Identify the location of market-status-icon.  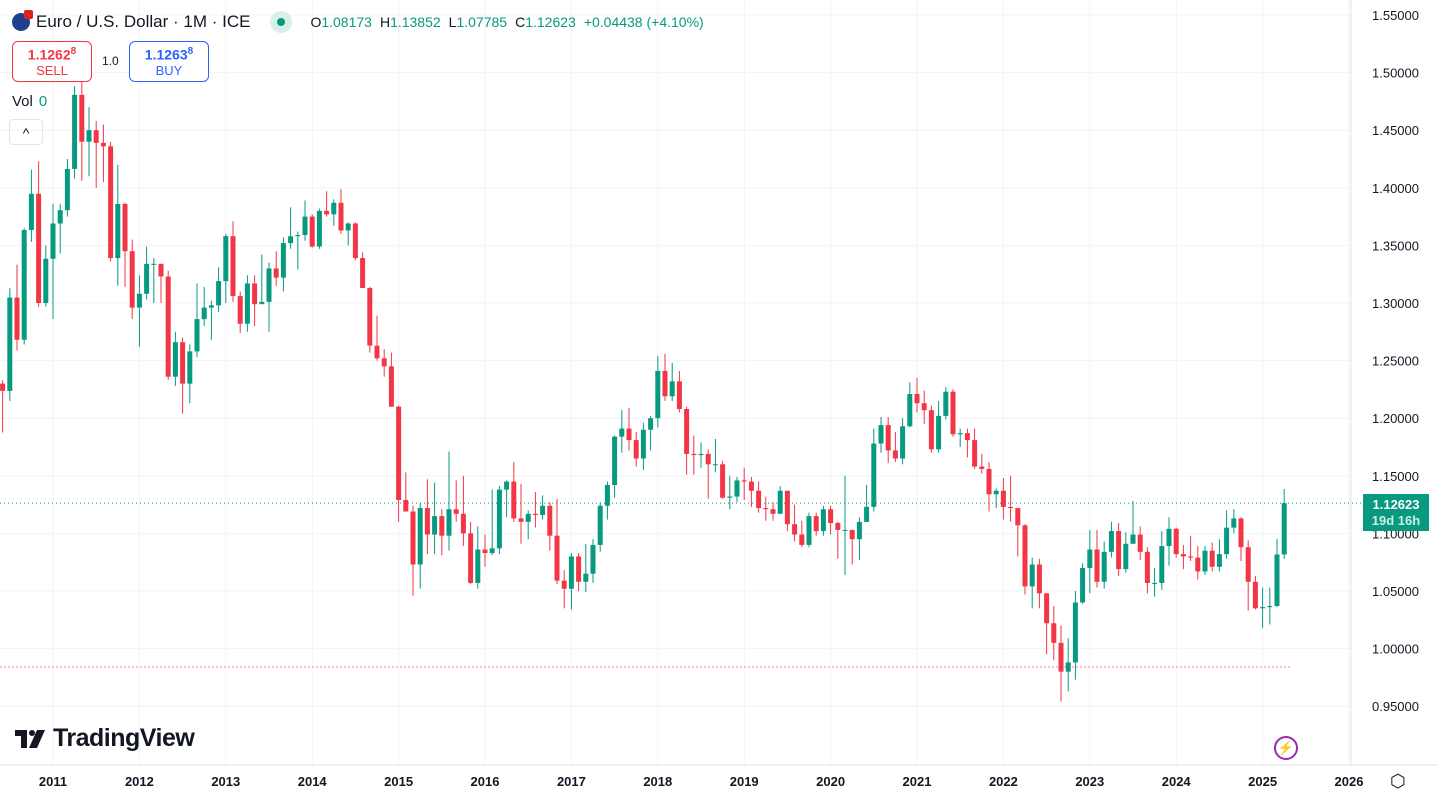
(281, 22).